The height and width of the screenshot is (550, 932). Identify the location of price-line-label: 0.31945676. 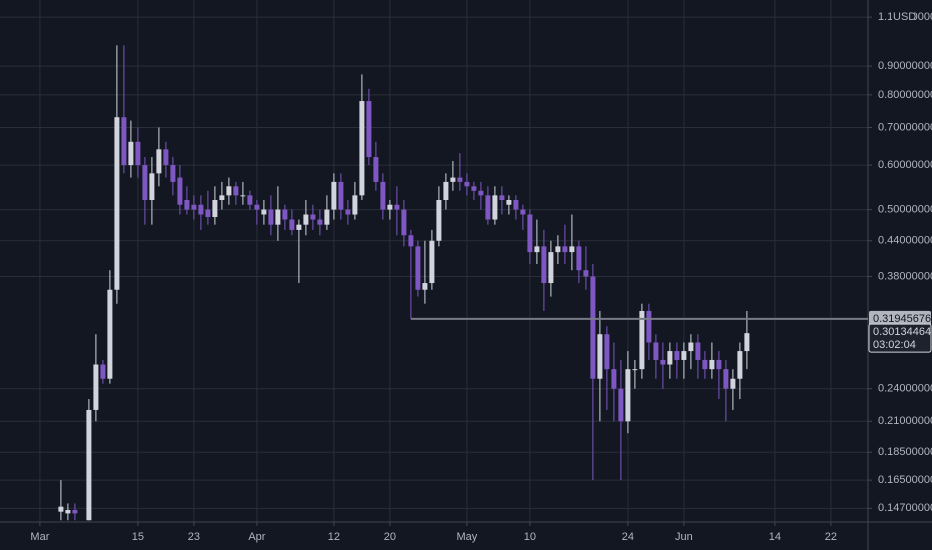
(902, 319).